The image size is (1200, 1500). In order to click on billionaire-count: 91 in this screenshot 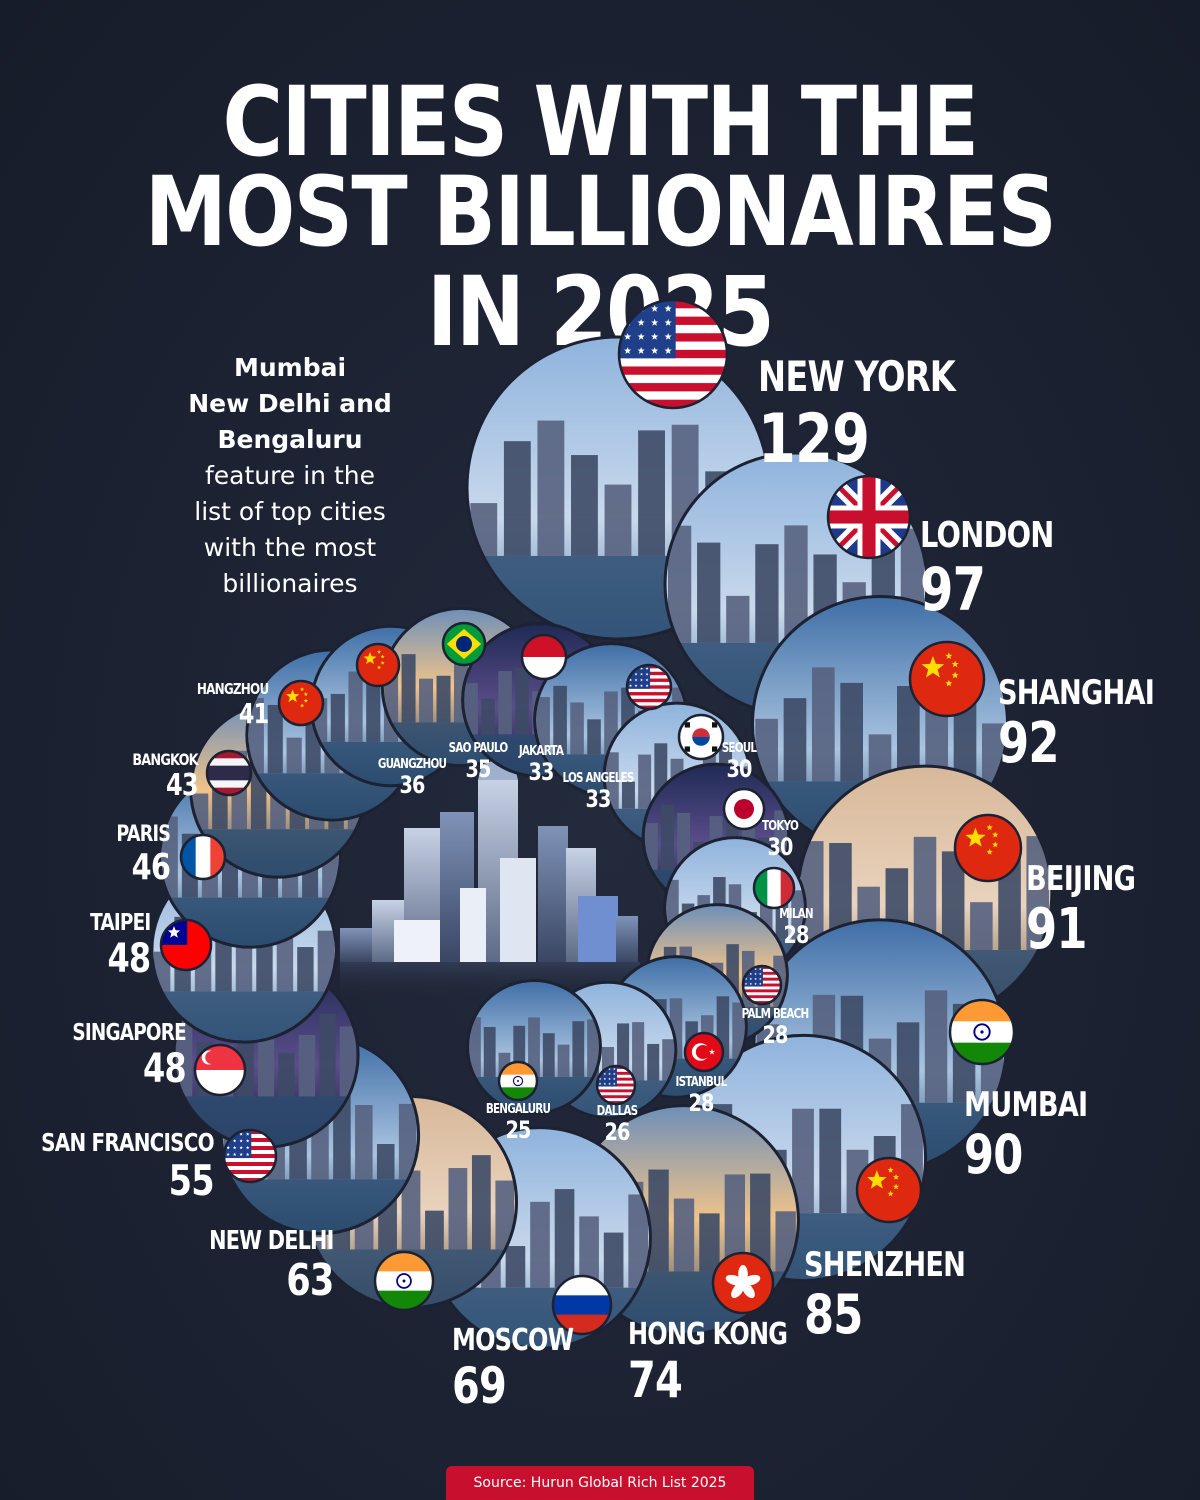, I will do `click(1057, 929)`.